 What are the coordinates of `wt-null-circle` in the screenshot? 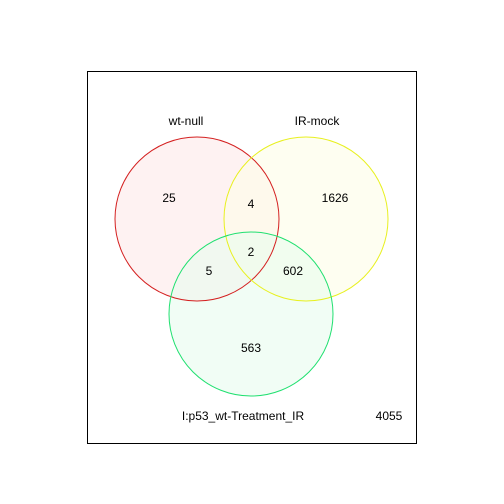 It's located at (197, 219).